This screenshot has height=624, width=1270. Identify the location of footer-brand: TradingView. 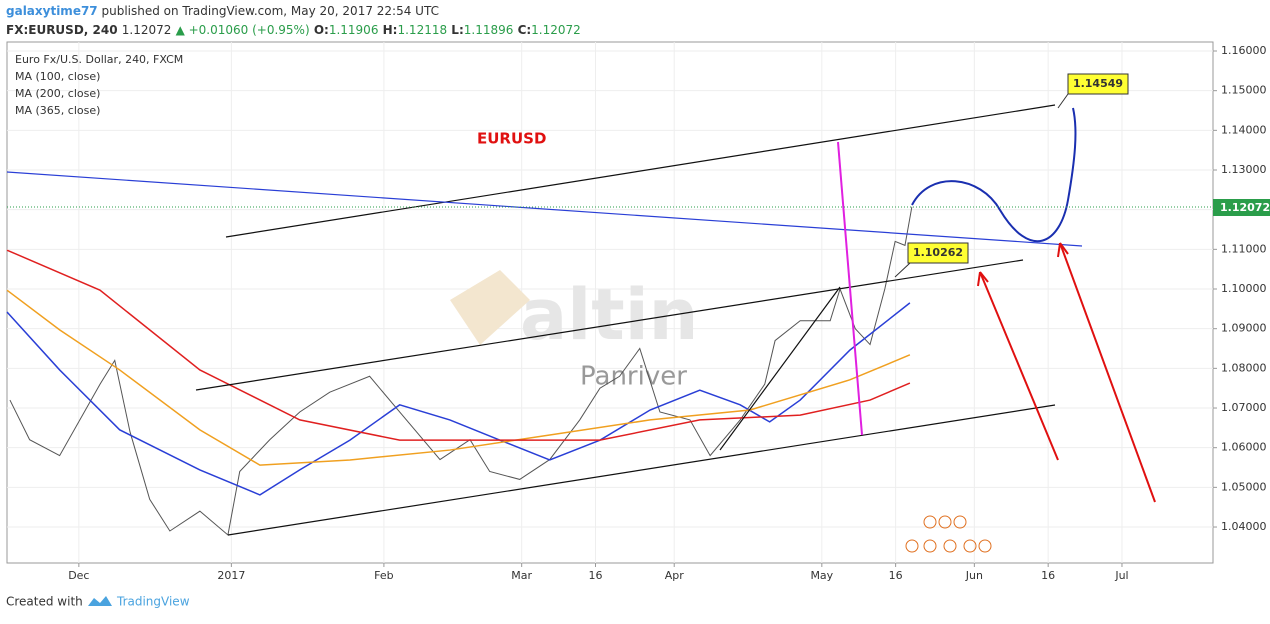
(153, 602).